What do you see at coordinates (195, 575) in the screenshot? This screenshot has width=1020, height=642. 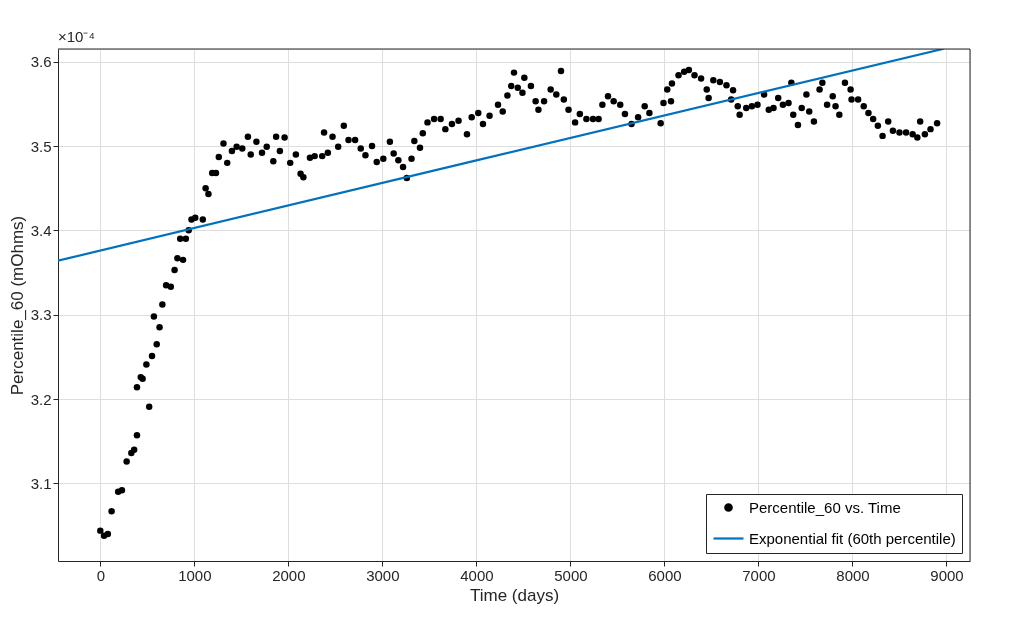 I see `x-tick-label: 1000` at bounding box center [195, 575].